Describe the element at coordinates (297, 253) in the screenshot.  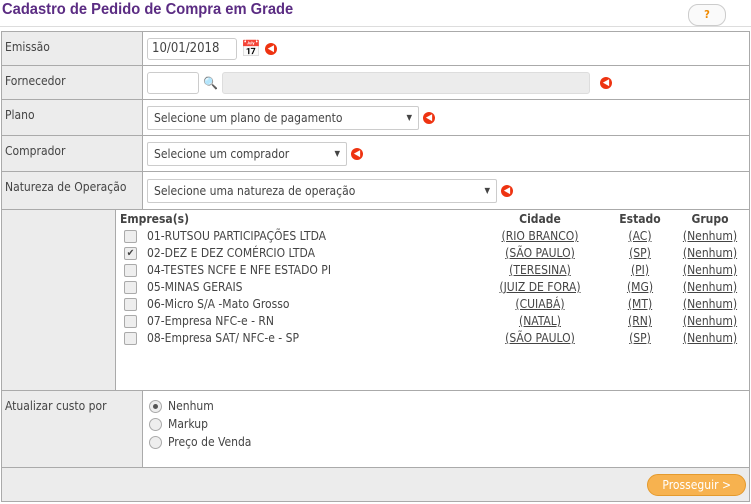
I see `empresa-row: ✔ 02-DEZ E DEZ COMÉRCIO LTDA` at that location.